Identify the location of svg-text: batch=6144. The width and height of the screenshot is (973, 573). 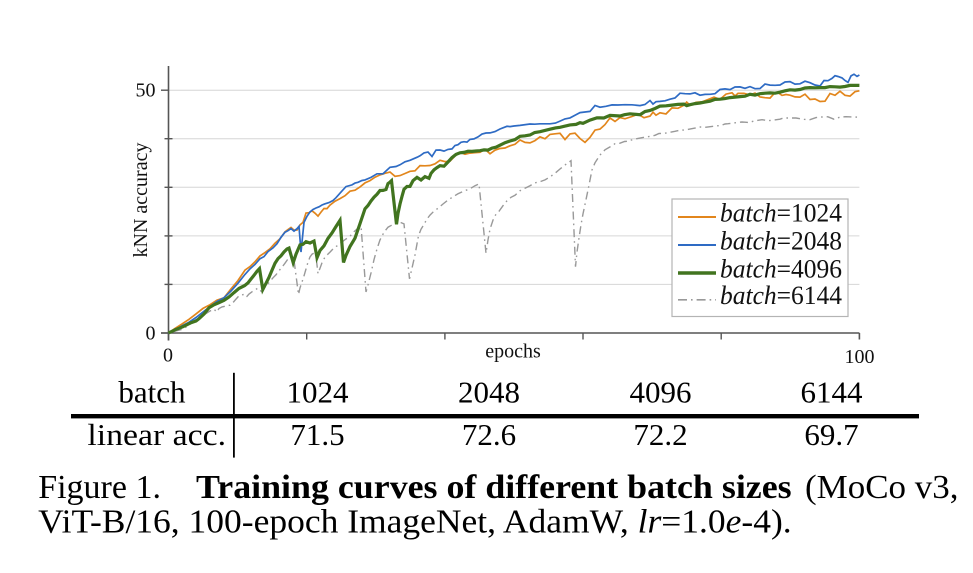
(781, 295).